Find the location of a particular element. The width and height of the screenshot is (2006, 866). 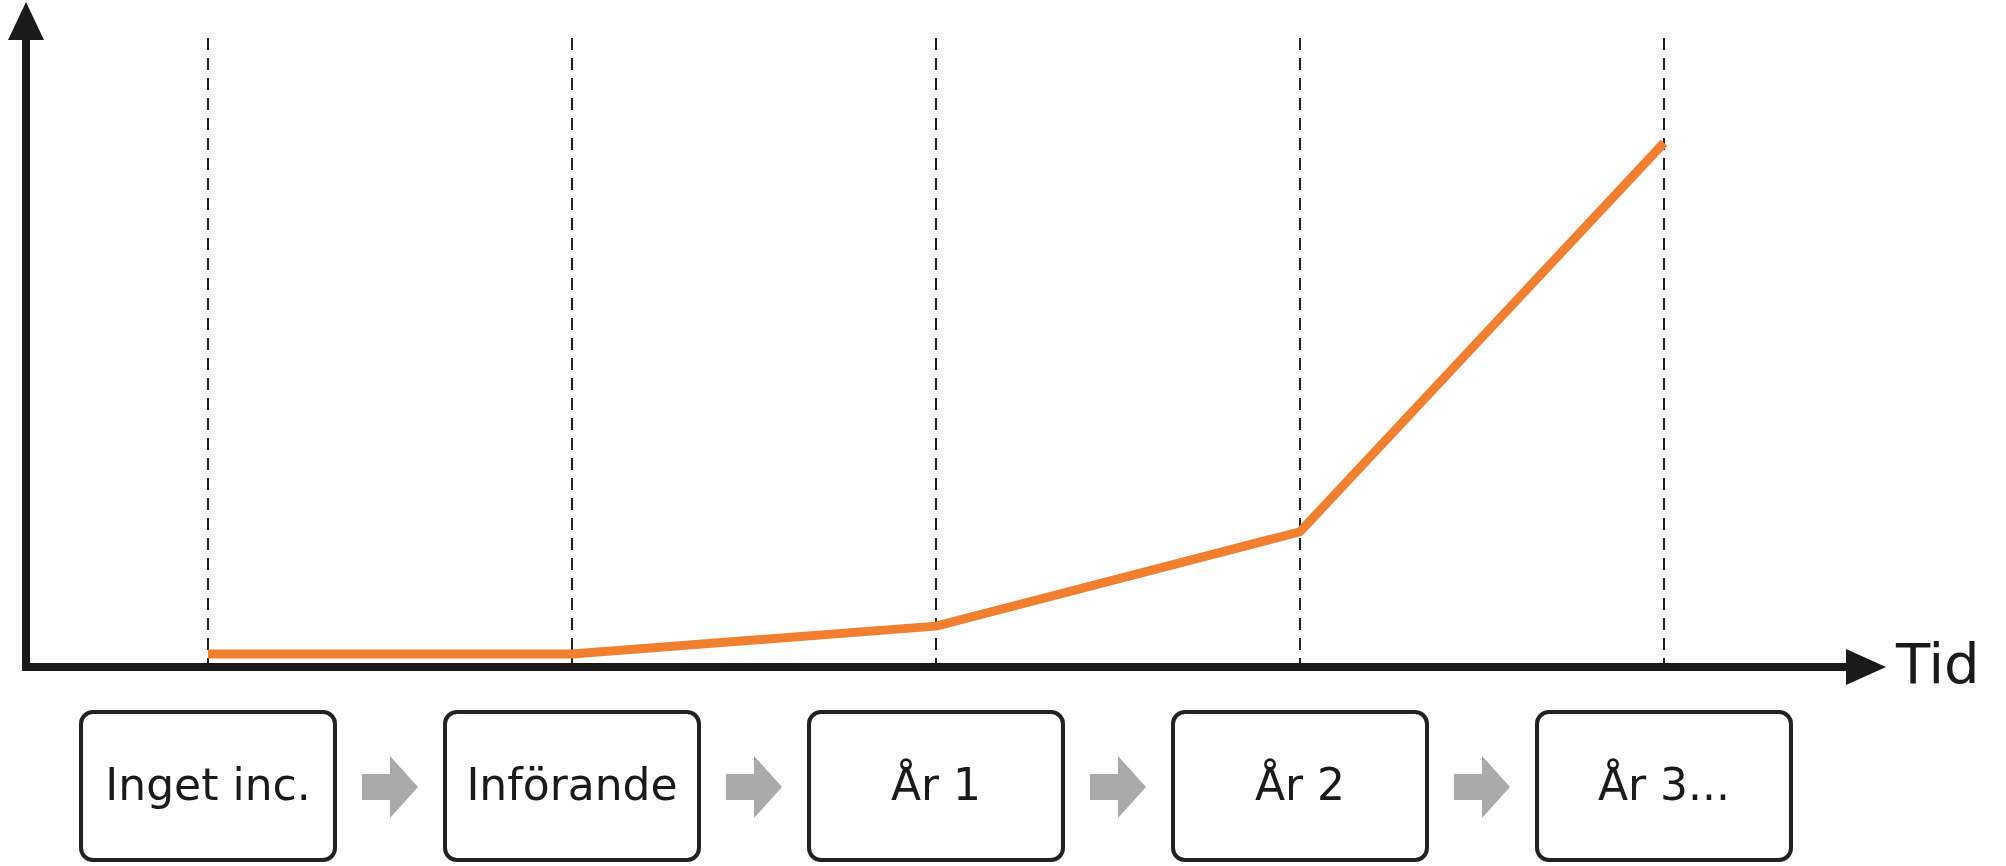

x-tick-label: Inget inc. is located at coordinates (208, 784).